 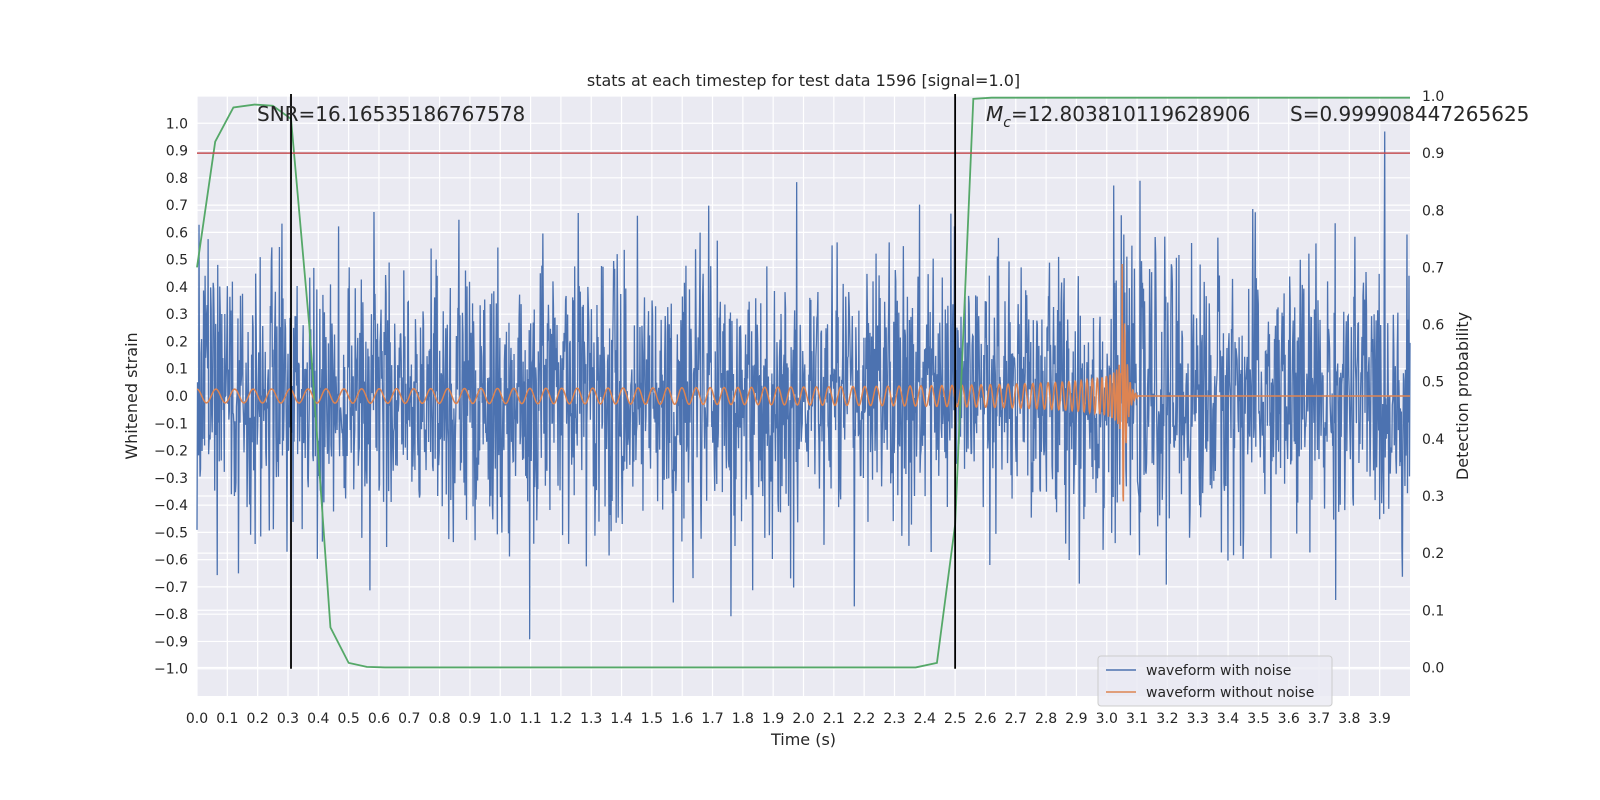 What do you see at coordinates (894, 719) in the screenshot?
I see `x-tick-label: 2.3` at bounding box center [894, 719].